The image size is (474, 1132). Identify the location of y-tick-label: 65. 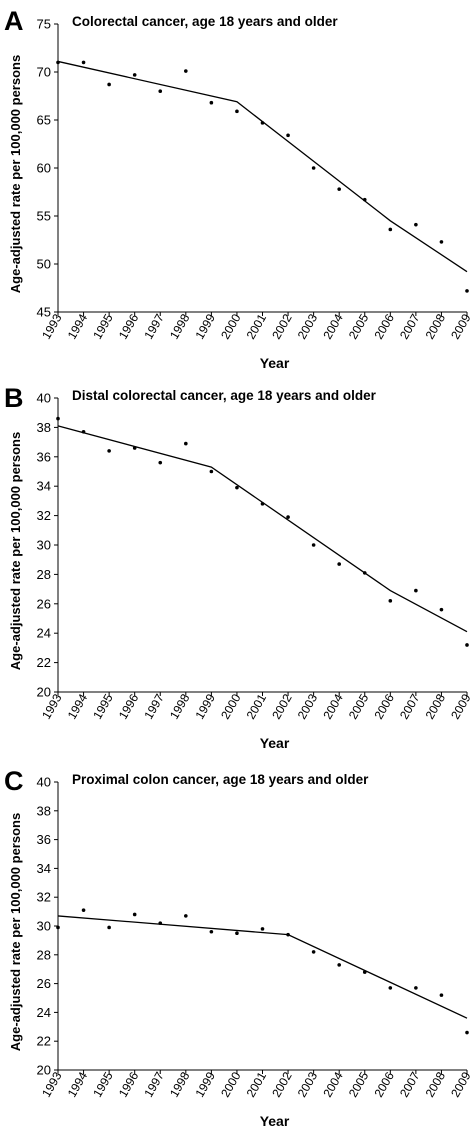
(44, 120).